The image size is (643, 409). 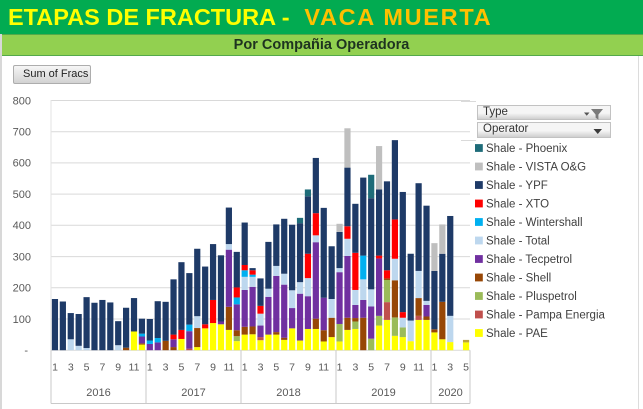 What do you see at coordinates (22, 226) in the screenshot?
I see `svg-text: 400` at bounding box center [22, 226].